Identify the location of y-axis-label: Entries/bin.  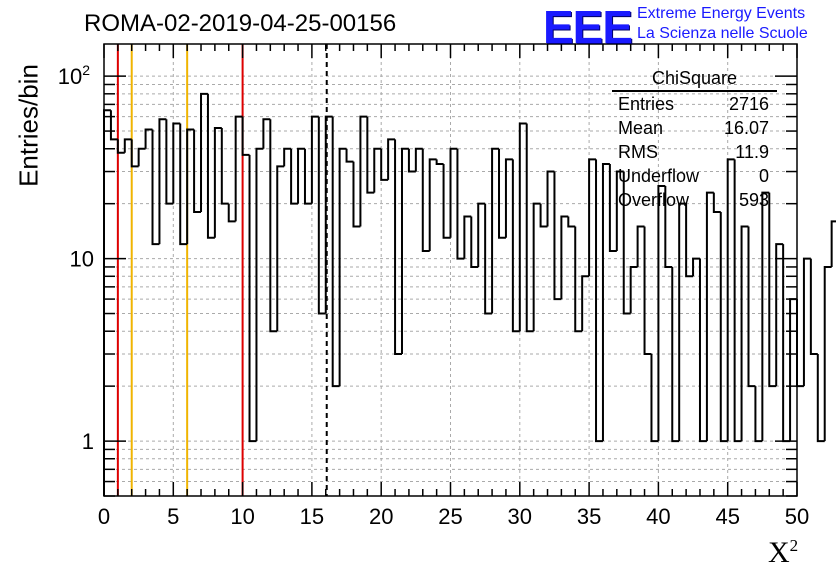
(28, 125).